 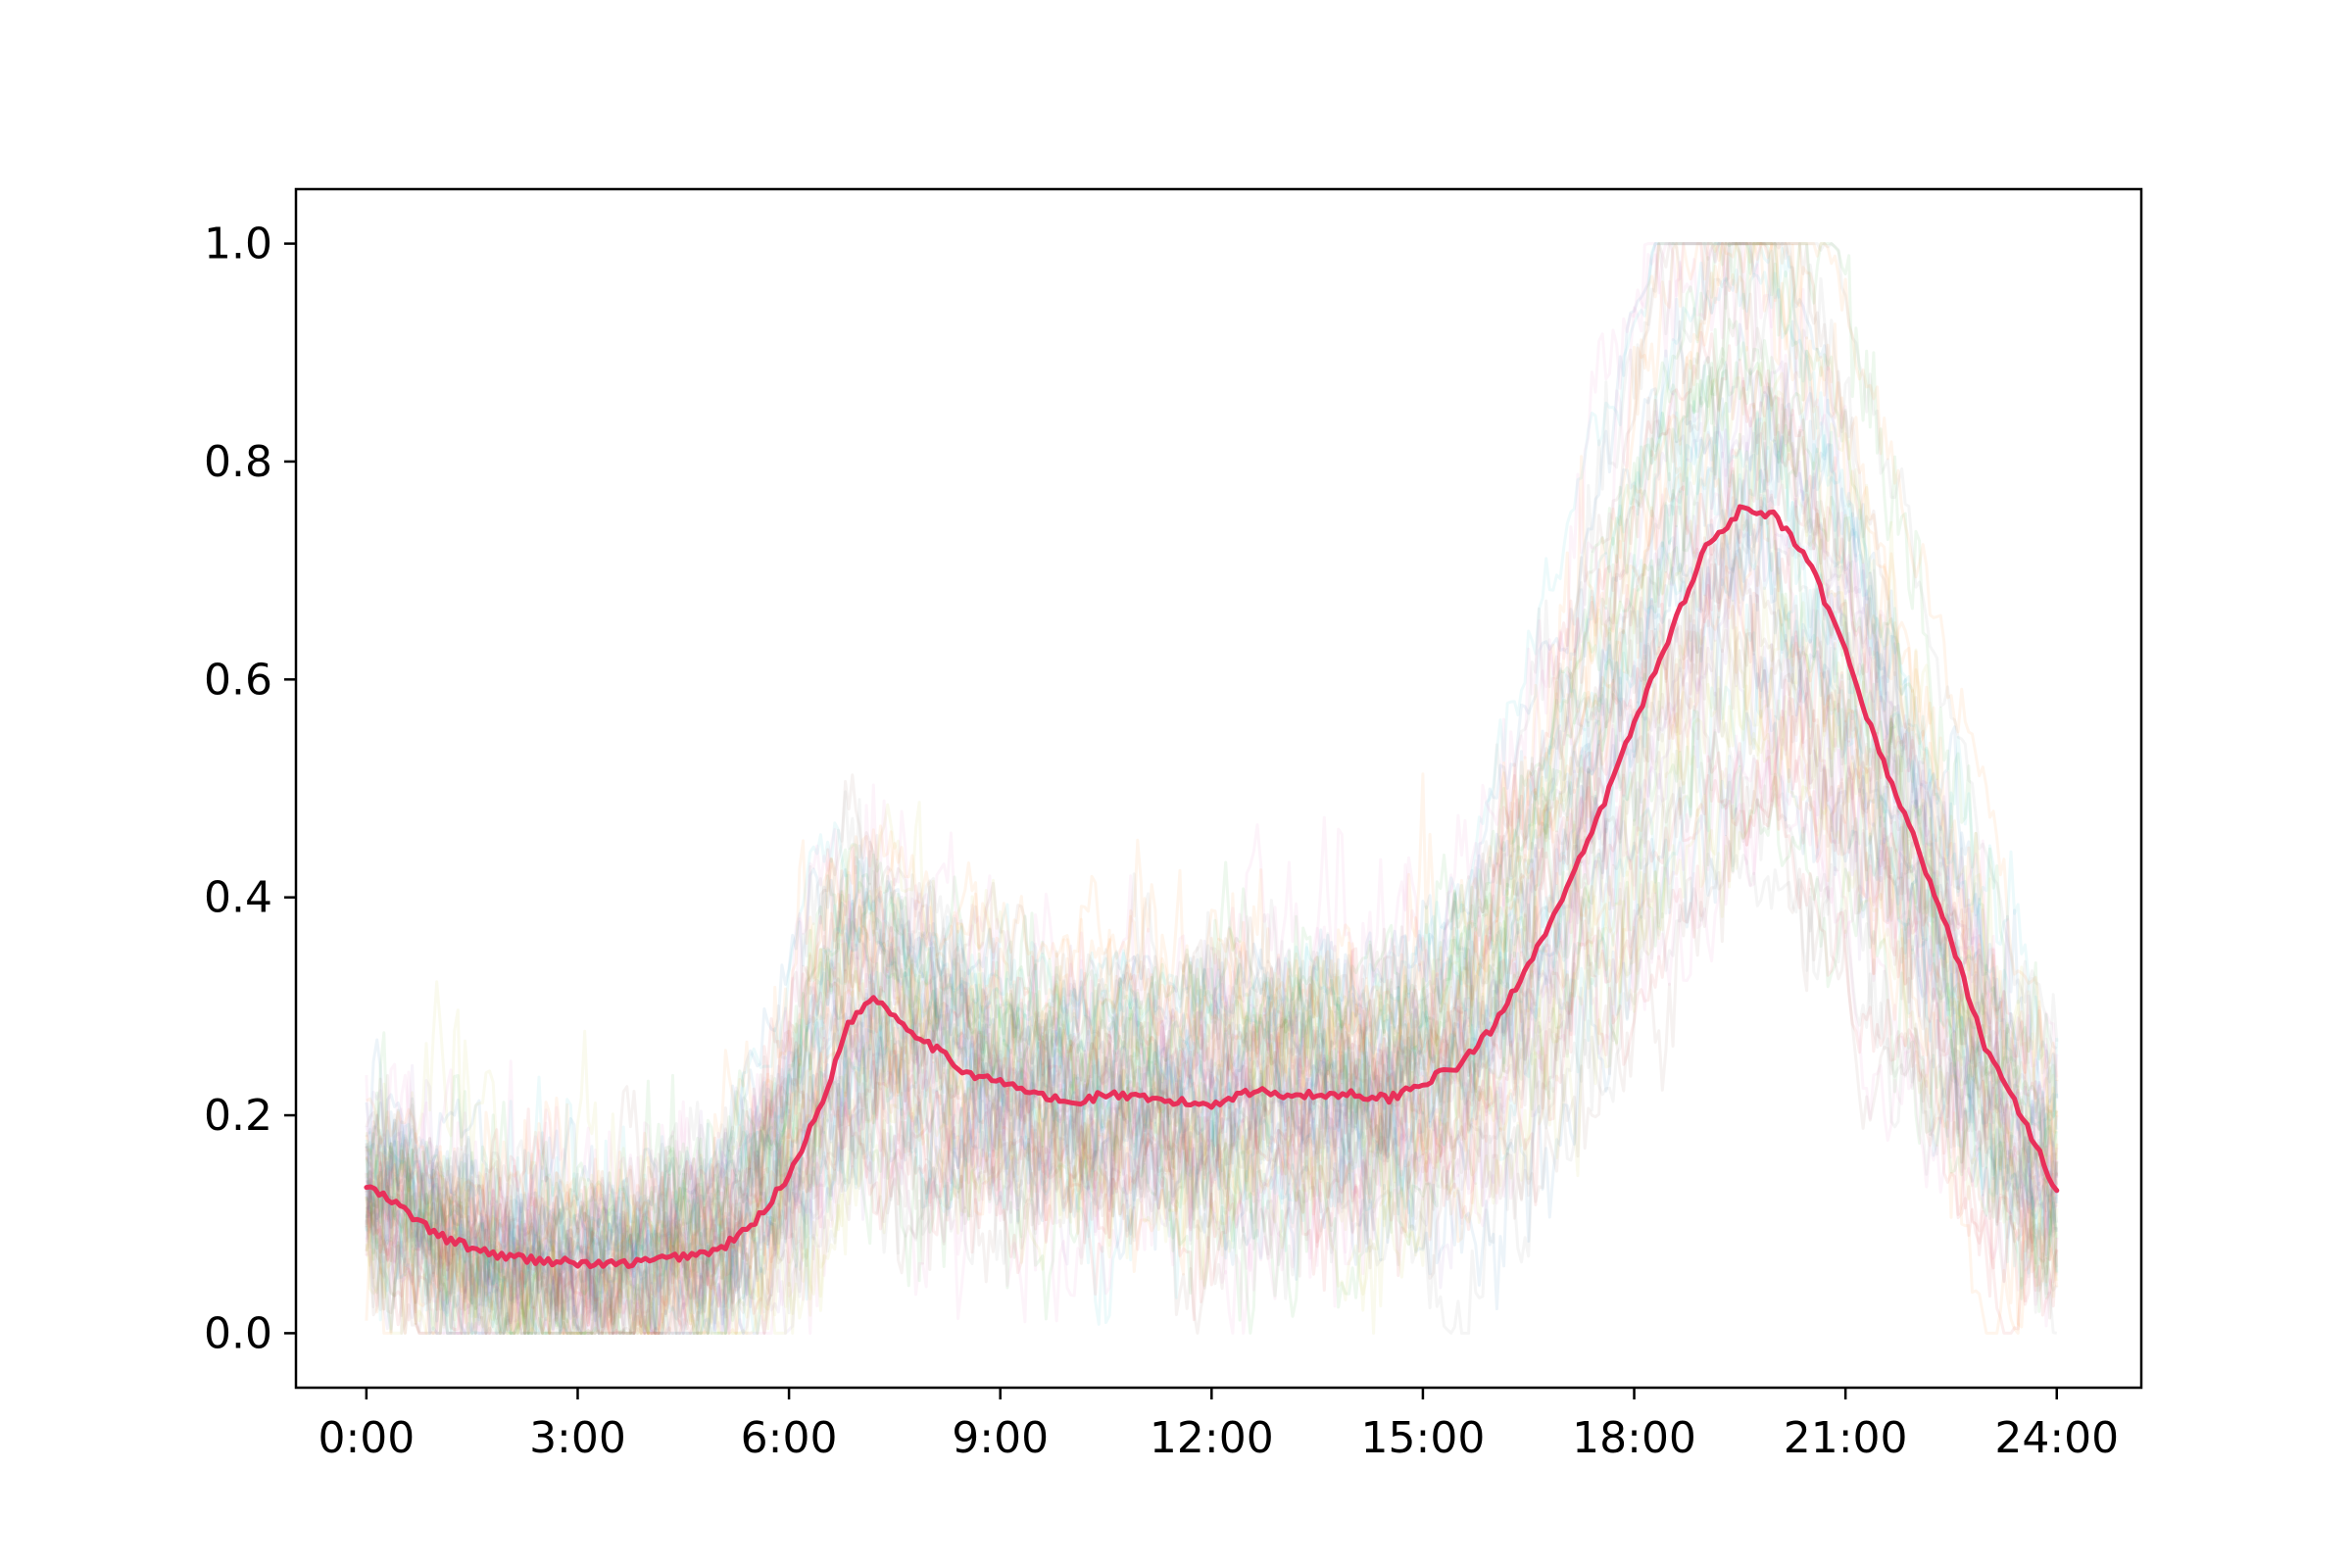 What do you see at coordinates (238, 1116) in the screenshot?
I see `y-tick-label: 0.2` at bounding box center [238, 1116].